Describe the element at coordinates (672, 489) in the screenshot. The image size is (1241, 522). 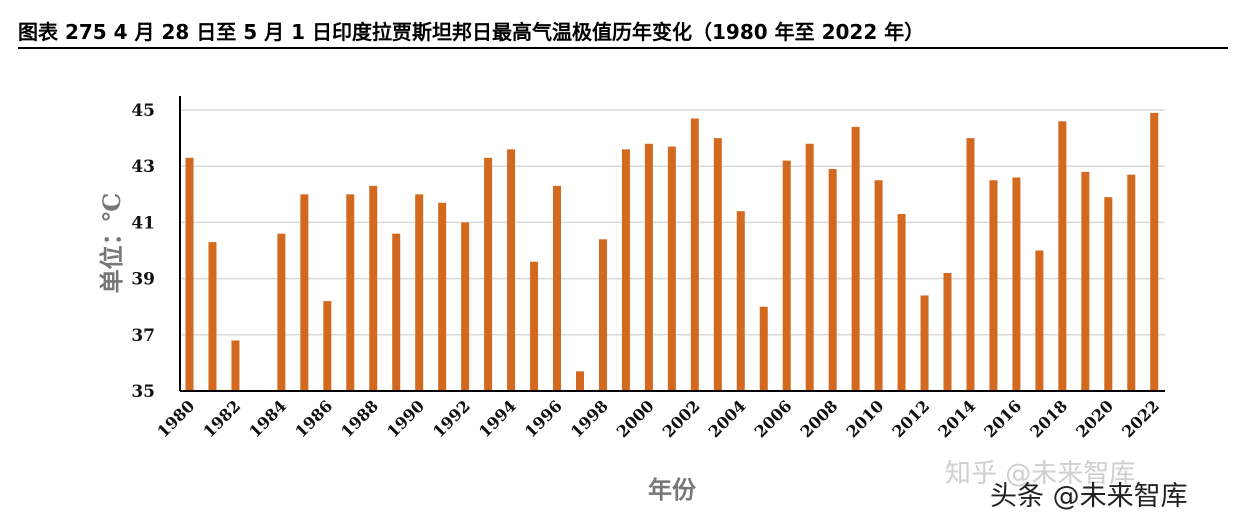
I see `x-axis-title: 年份` at that location.